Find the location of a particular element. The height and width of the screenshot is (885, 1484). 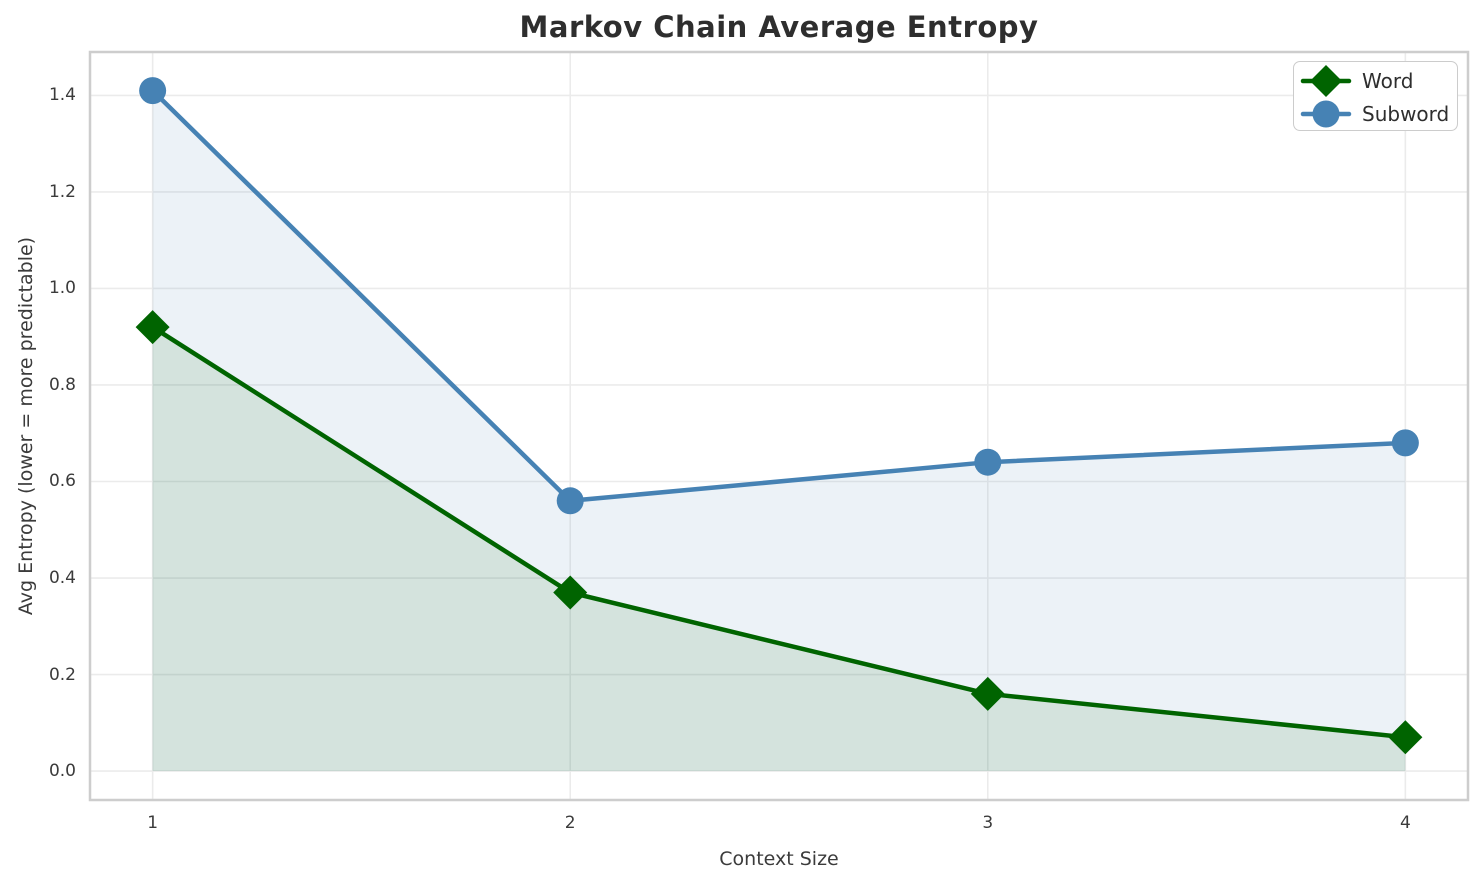

legend-item-subword: Subword is located at coordinates (1375, 113).